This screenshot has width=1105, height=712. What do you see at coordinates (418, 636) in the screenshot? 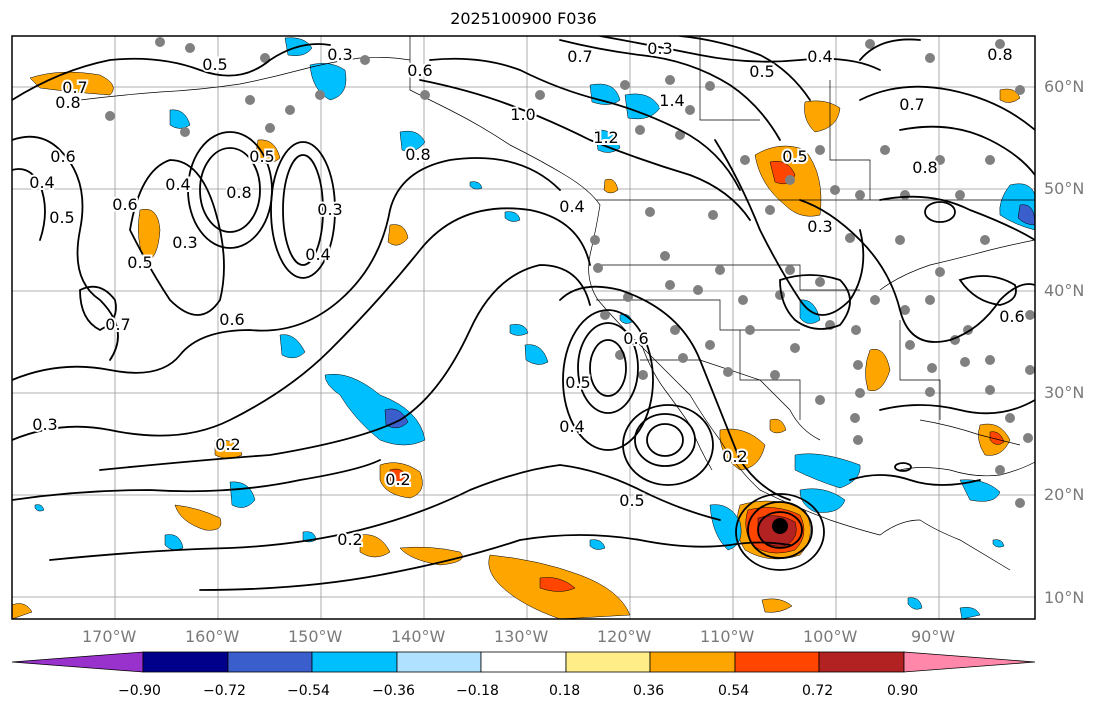
I see `longitude-label: 140°W` at bounding box center [418, 636].